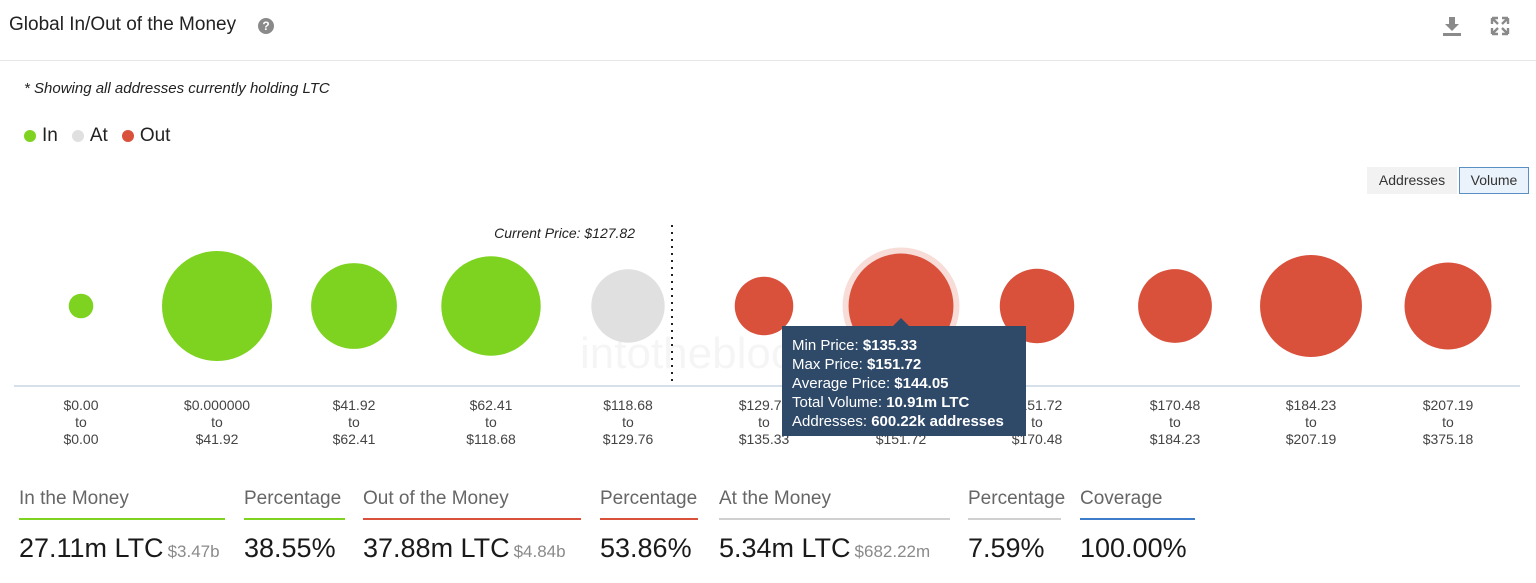  Describe the element at coordinates (1175, 405) in the screenshot. I see `x-label-from: $170.48` at that location.